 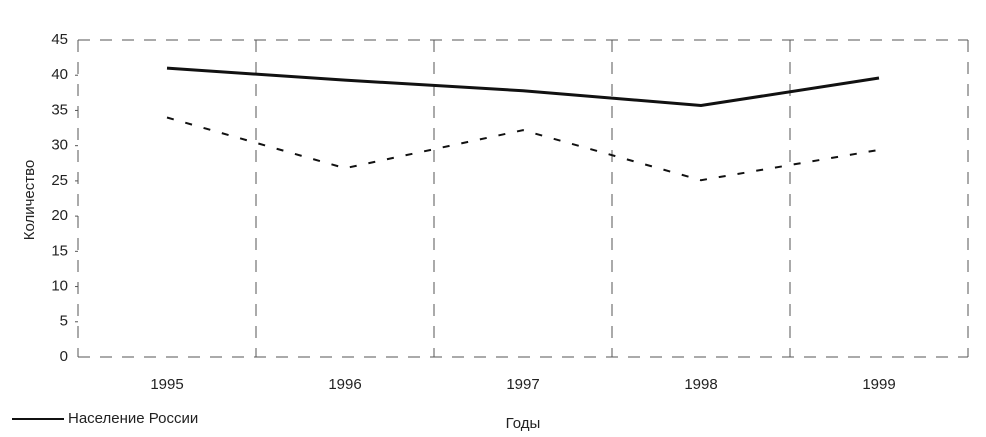 What do you see at coordinates (523, 423) in the screenshot?
I see `x-axis-label: Годы` at bounding box center [523, 423].